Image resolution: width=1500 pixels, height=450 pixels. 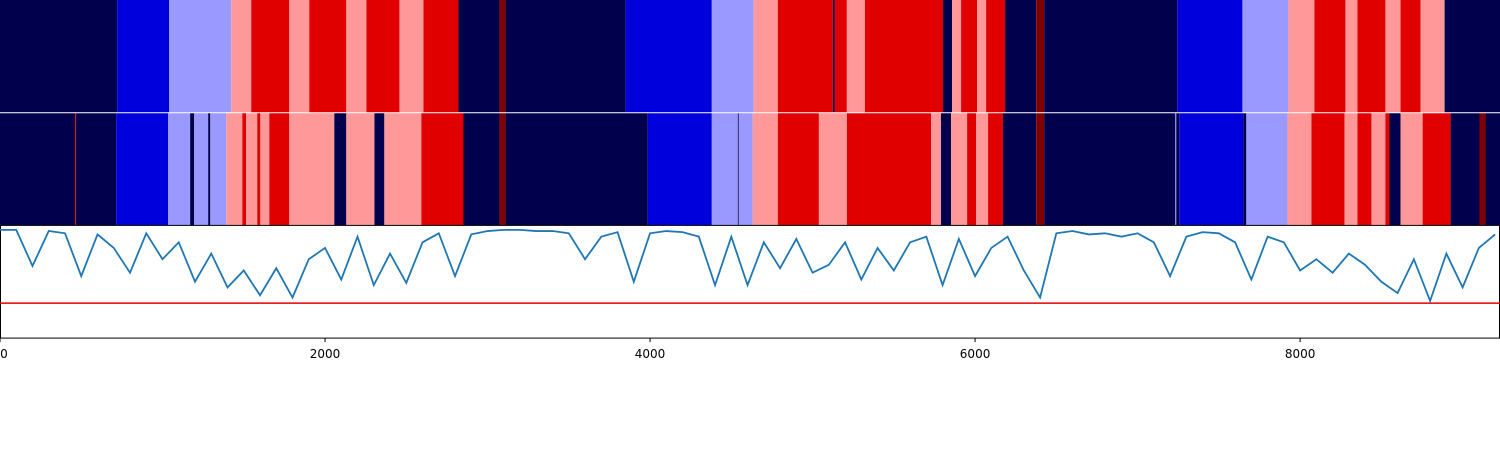 What do you see at coordinates (4, 354) in the screenshot?
I see `x-tick-label: 0` at bounding box center [4, 354].